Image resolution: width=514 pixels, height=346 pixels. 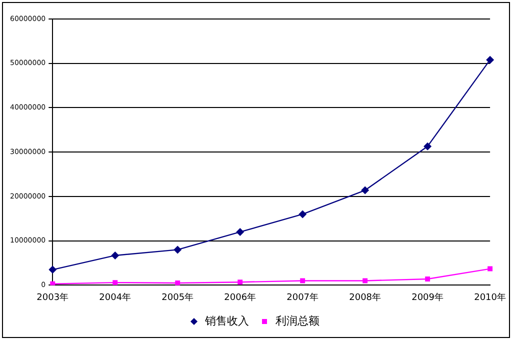 What do you see at coordinates (240, 297) in the screenshot?
I see `x-tick-label: 2006年` at bounding box center [240, 297].